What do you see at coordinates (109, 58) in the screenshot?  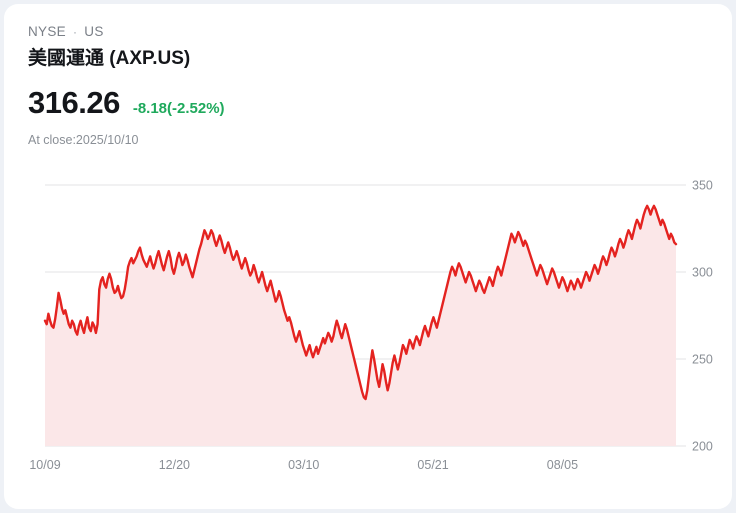 I see `page-title: 美國運通 (AXP.US)` at bounding box center [109, 58].